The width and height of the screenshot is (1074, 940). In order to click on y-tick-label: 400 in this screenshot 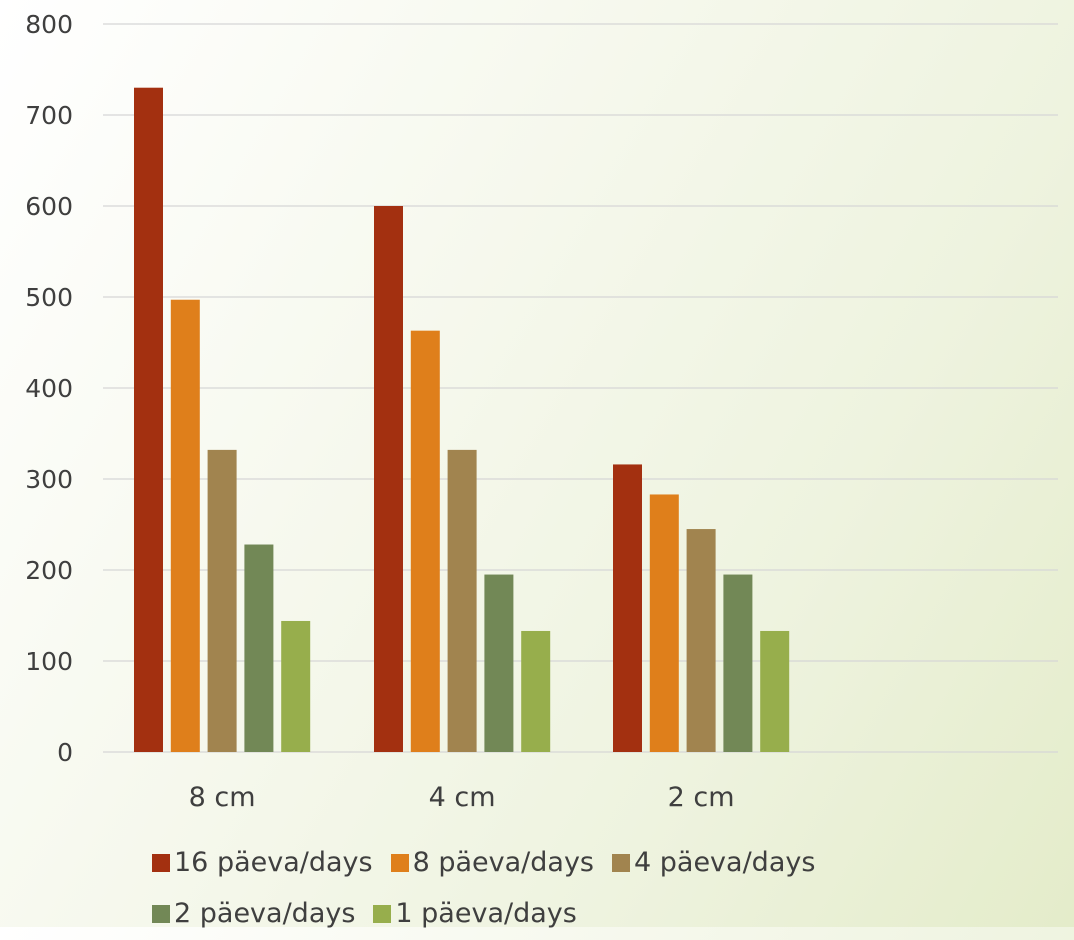, I will do `click(49, 388)`.